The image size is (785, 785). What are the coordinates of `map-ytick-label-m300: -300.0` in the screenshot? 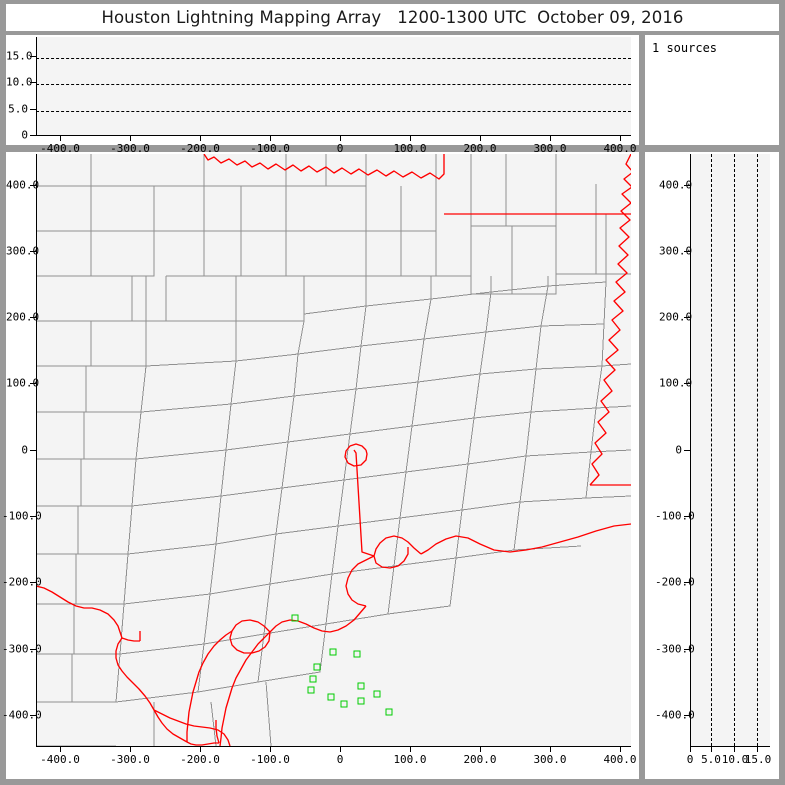 It's located at (22, 649).